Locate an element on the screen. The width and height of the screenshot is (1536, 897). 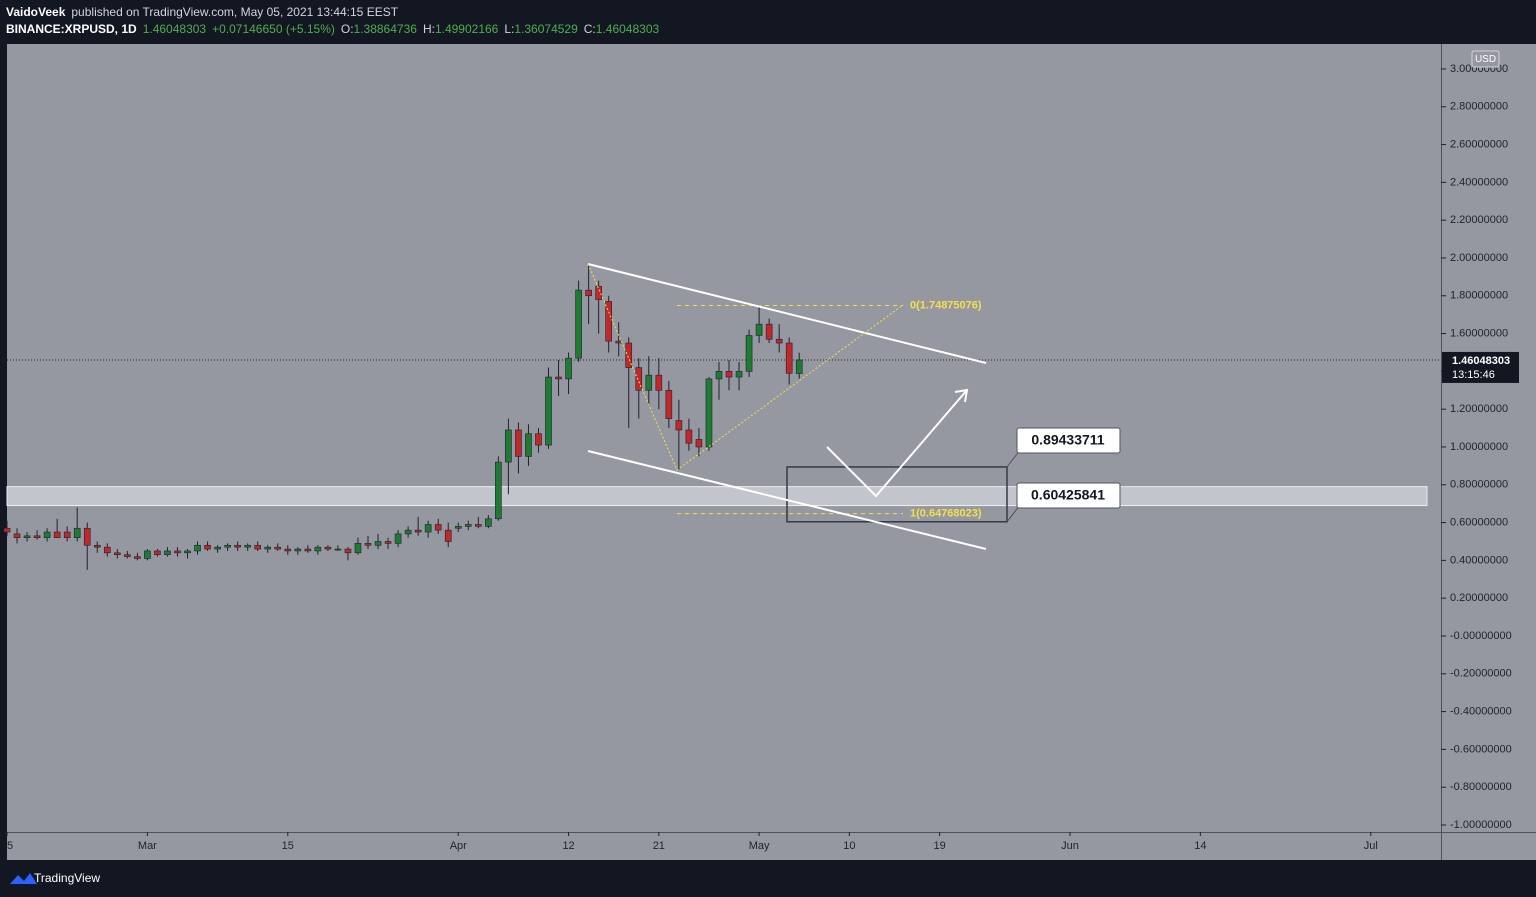
last-price-label: 1.46048303 is located at coordinates (1481, 361).